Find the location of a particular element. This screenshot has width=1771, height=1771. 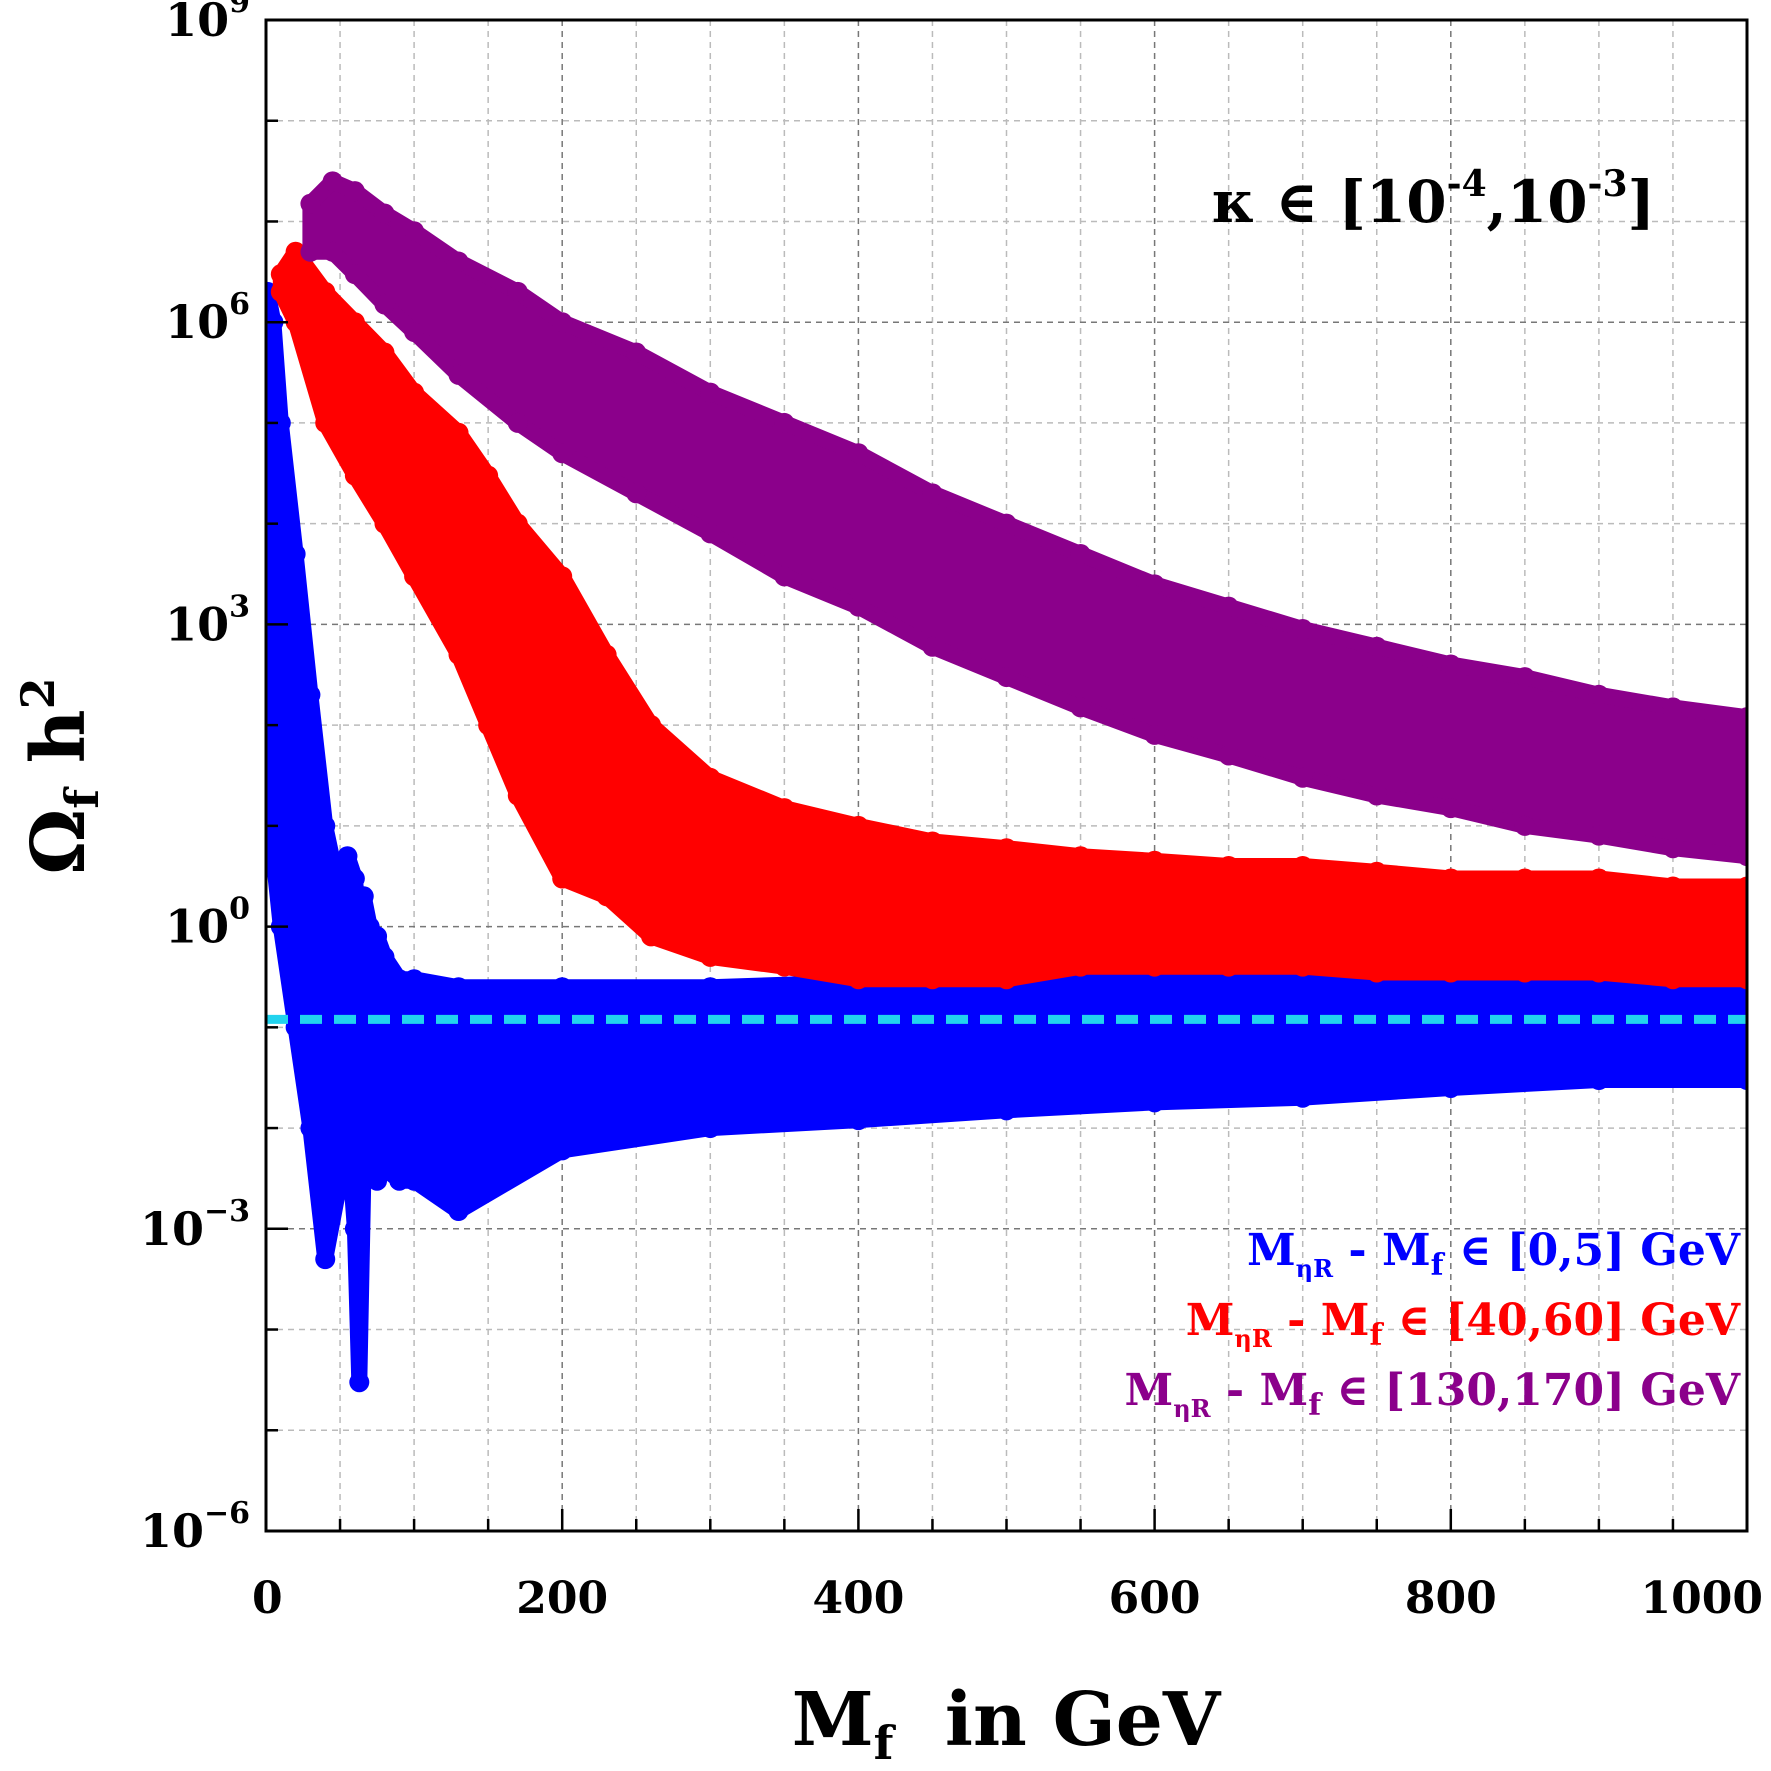

x-tick-labels: 0 200 400 600 800 1000 is located at coordinates (1007, 1598).